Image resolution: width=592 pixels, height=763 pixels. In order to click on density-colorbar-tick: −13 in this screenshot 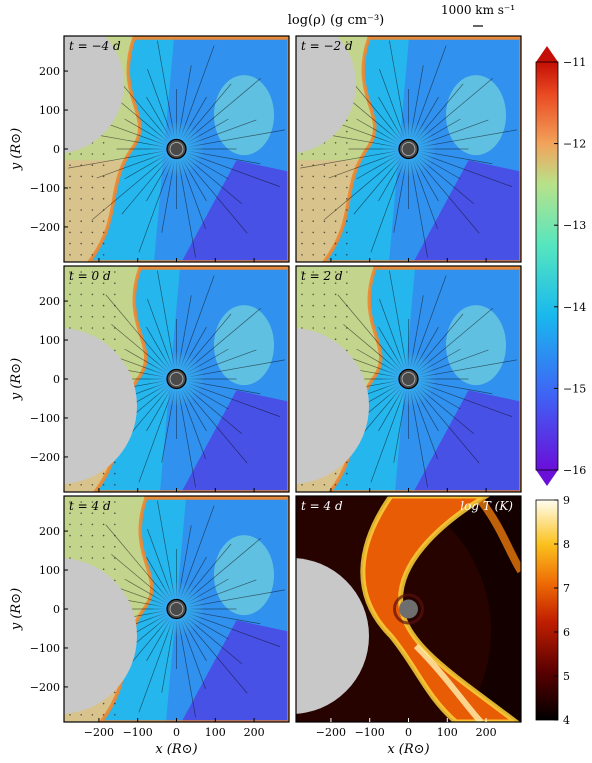, I will do `click(574, 225)`.